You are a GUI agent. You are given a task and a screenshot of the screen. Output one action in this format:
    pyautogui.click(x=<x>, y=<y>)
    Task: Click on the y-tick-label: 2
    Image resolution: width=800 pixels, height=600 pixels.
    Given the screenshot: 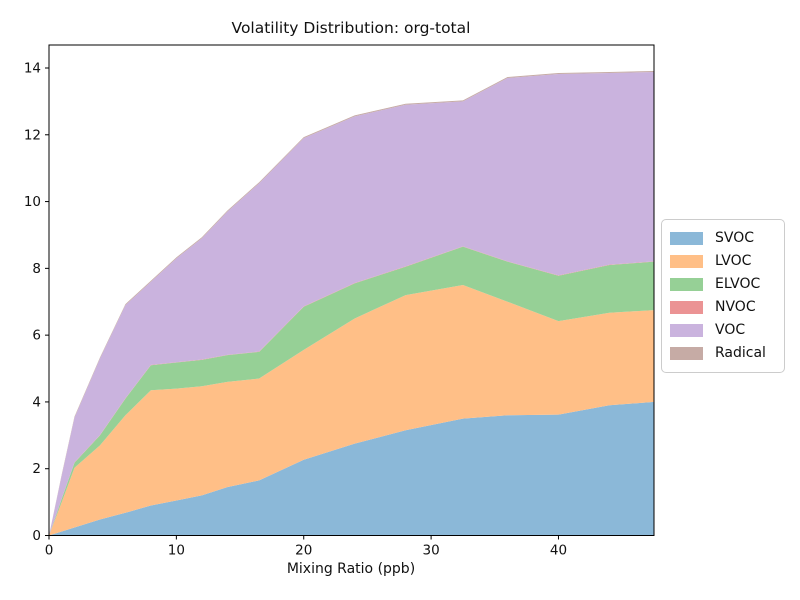 What is the action you would take?
    pyautogui.click(x=36, y=469)
    